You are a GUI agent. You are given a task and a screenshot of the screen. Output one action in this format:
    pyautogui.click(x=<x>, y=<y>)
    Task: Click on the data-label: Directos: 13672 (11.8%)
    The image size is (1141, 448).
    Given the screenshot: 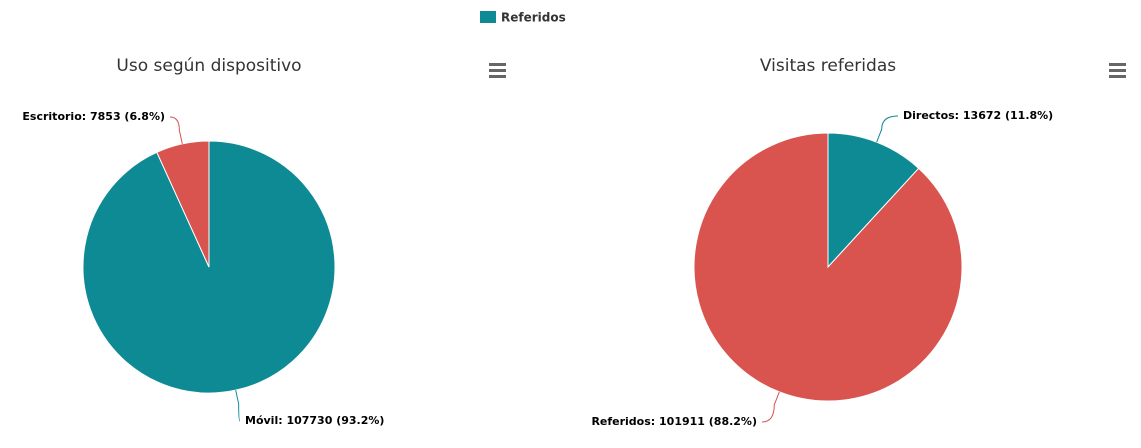 What is the action you would take?
    pyautogui.click(x=978, y=115)
    